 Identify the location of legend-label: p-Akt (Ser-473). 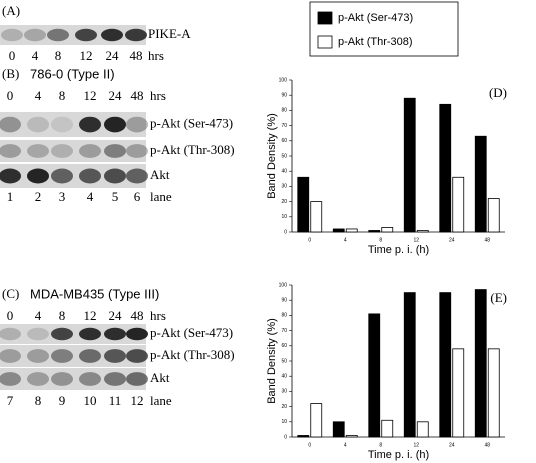
(375, 18).